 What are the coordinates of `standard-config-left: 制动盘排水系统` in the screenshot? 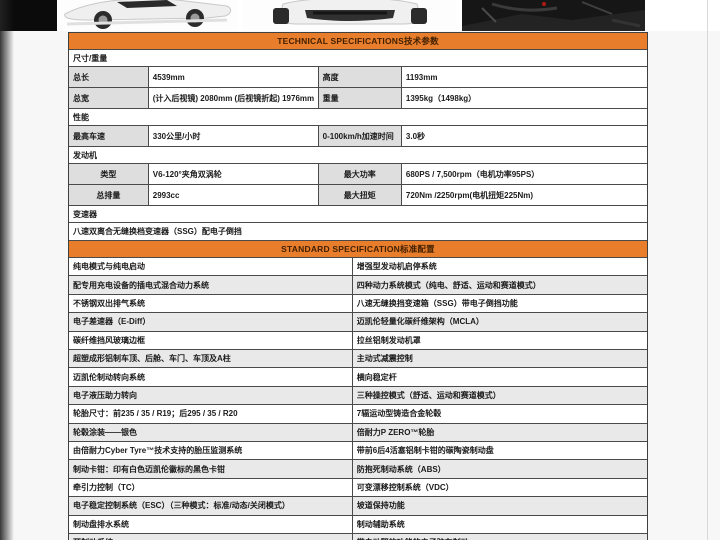 It's located at (211, 524).